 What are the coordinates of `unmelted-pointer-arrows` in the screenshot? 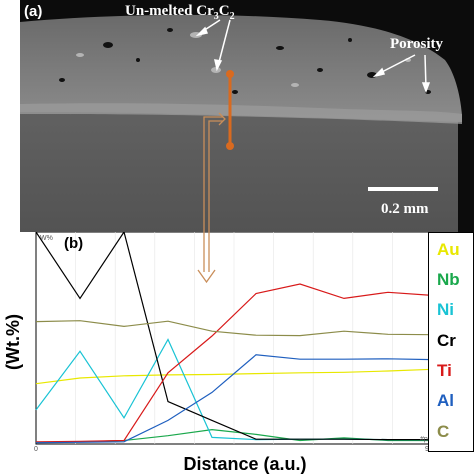 It's located at (213, 45).